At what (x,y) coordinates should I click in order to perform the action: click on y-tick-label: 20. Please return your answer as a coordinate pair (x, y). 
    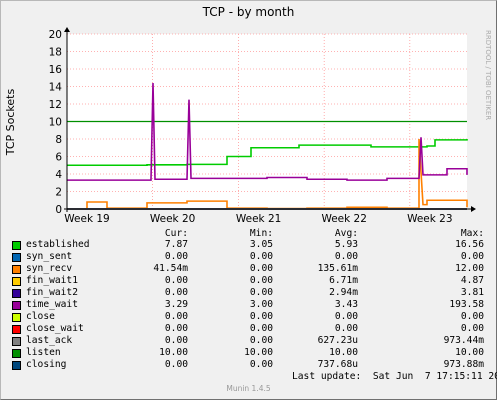
    Looking at the image, I should click on (55, 35).